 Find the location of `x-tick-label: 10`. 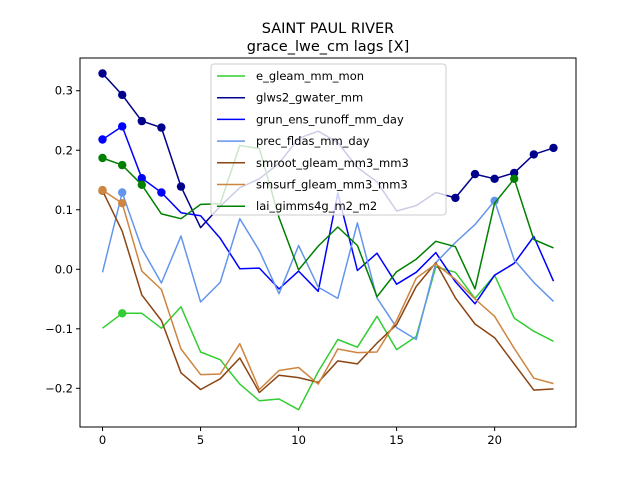

x-tick-label: 10 is located at coordinates (298, 440).